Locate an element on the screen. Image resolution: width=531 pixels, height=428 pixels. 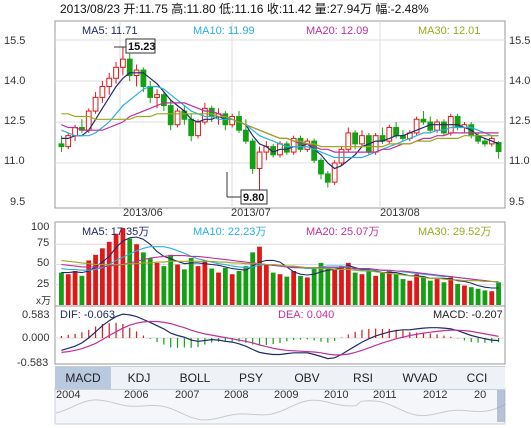
volume-ma30-line is located at coordinates (280, 271).